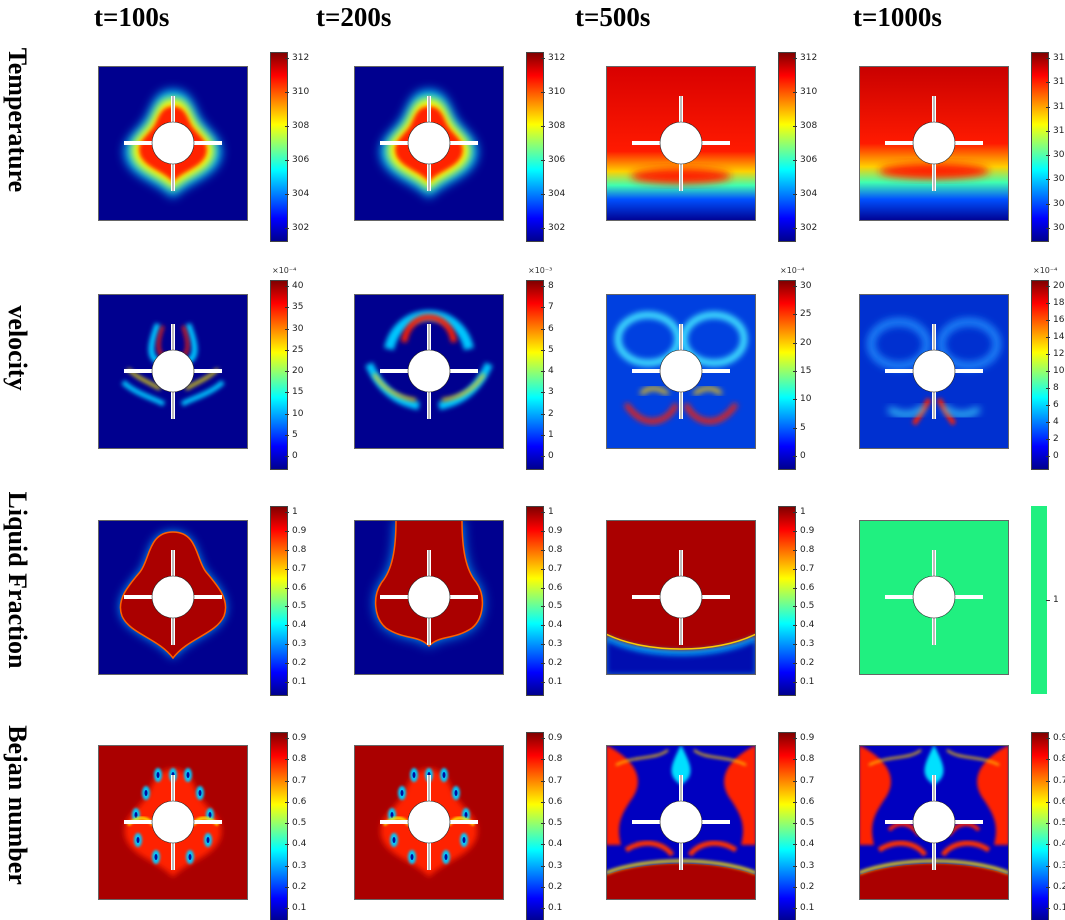 The height and width of the screenshot is (920, 1065). What do you see at coordinates (799, 456) in the screenshot?
I see `colorbar-tick-label: 0` at bounding box center [799, 456].